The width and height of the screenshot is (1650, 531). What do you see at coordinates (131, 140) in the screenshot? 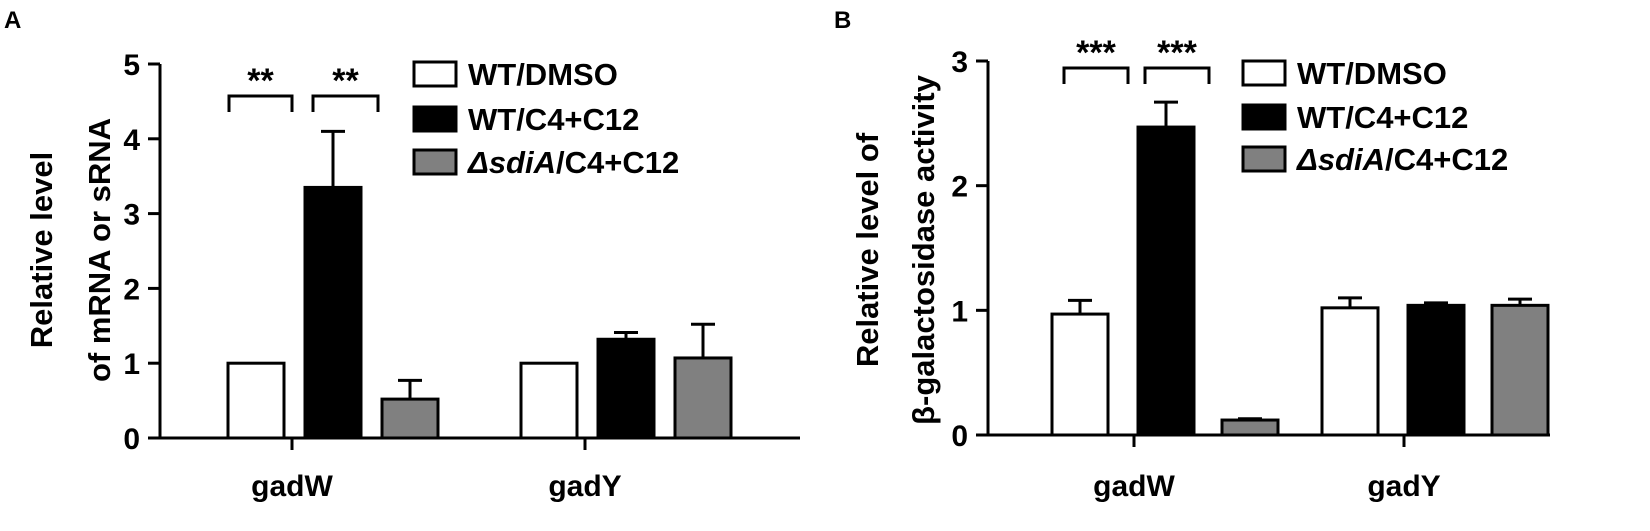
I see `y-tick-label: 4` at bounding box center [131, 140].